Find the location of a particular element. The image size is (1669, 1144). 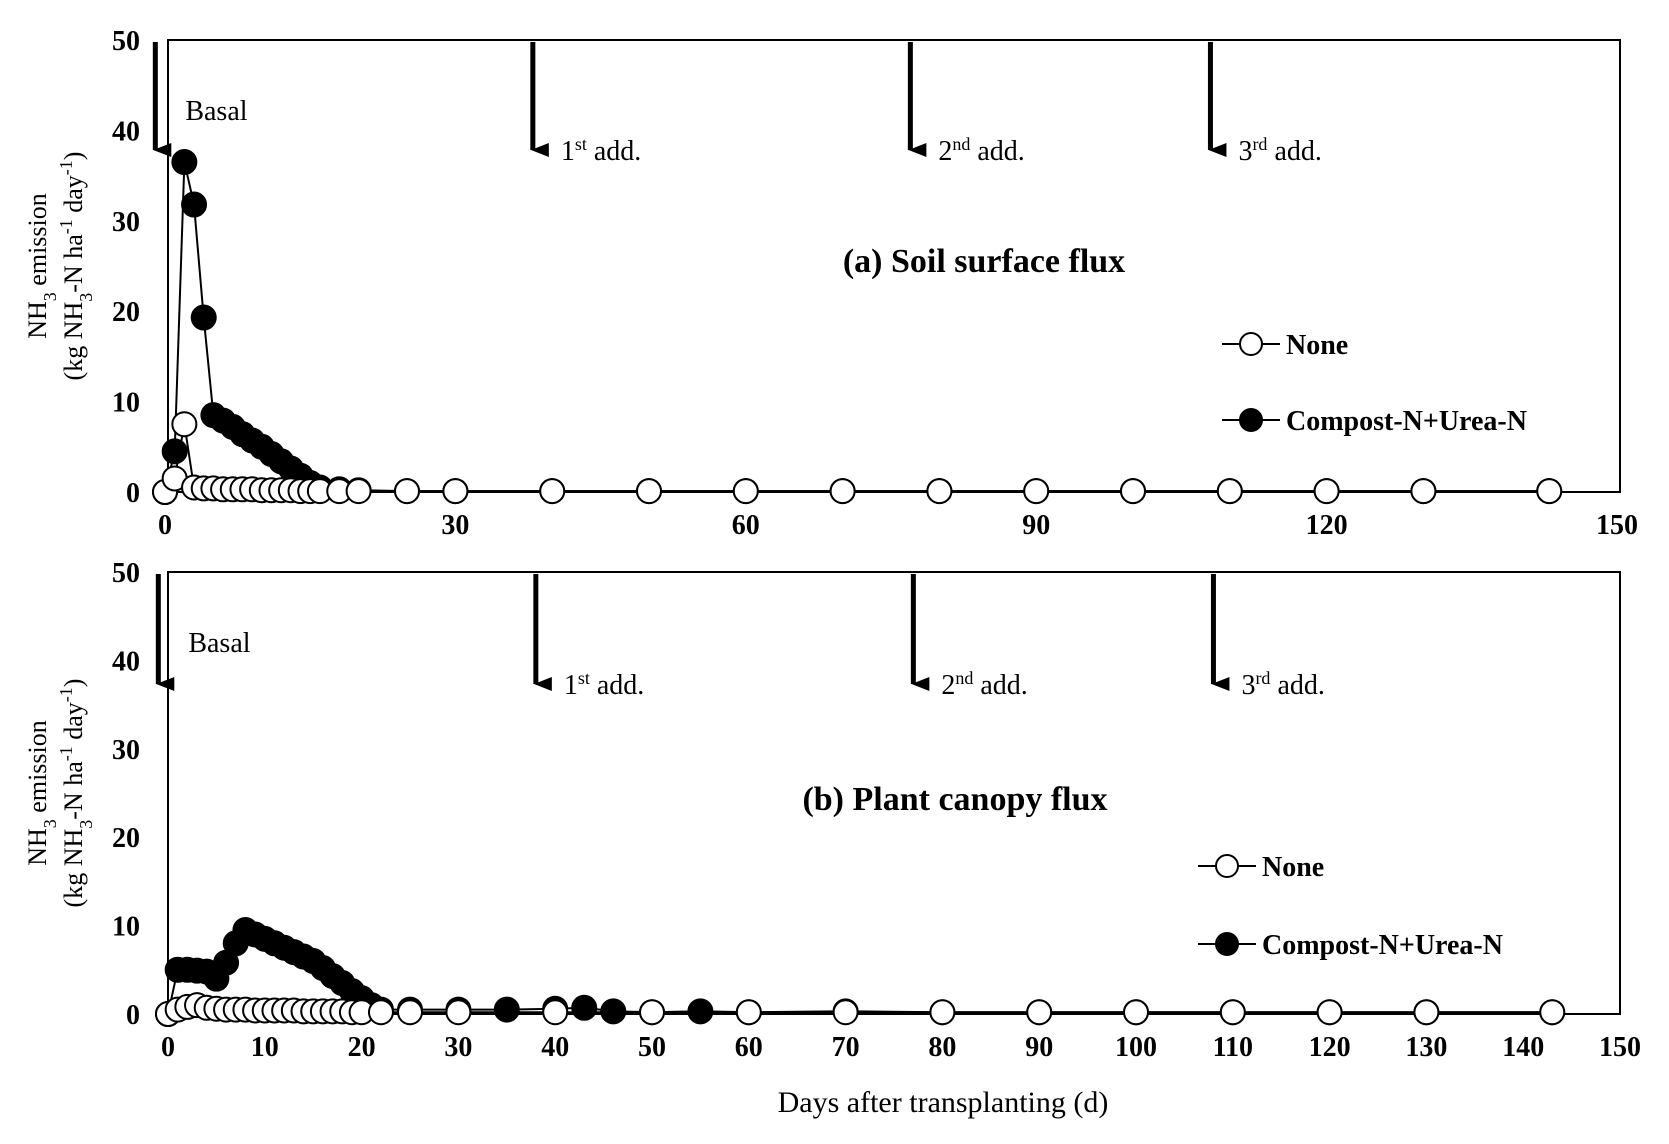

x-tick-label: 20 is located at coordinates (362, 1047).